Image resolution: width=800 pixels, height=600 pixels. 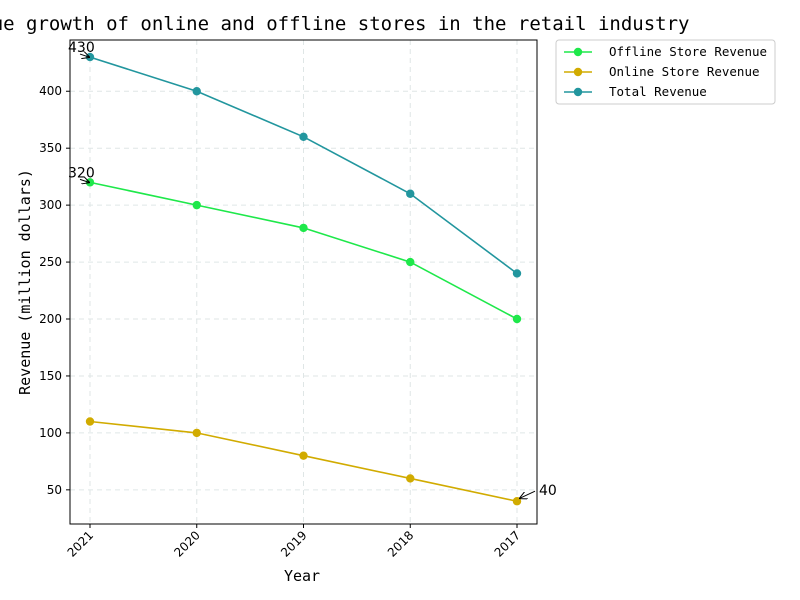 I want to click on y-tick-label: 200, so click(x=50, y=319).